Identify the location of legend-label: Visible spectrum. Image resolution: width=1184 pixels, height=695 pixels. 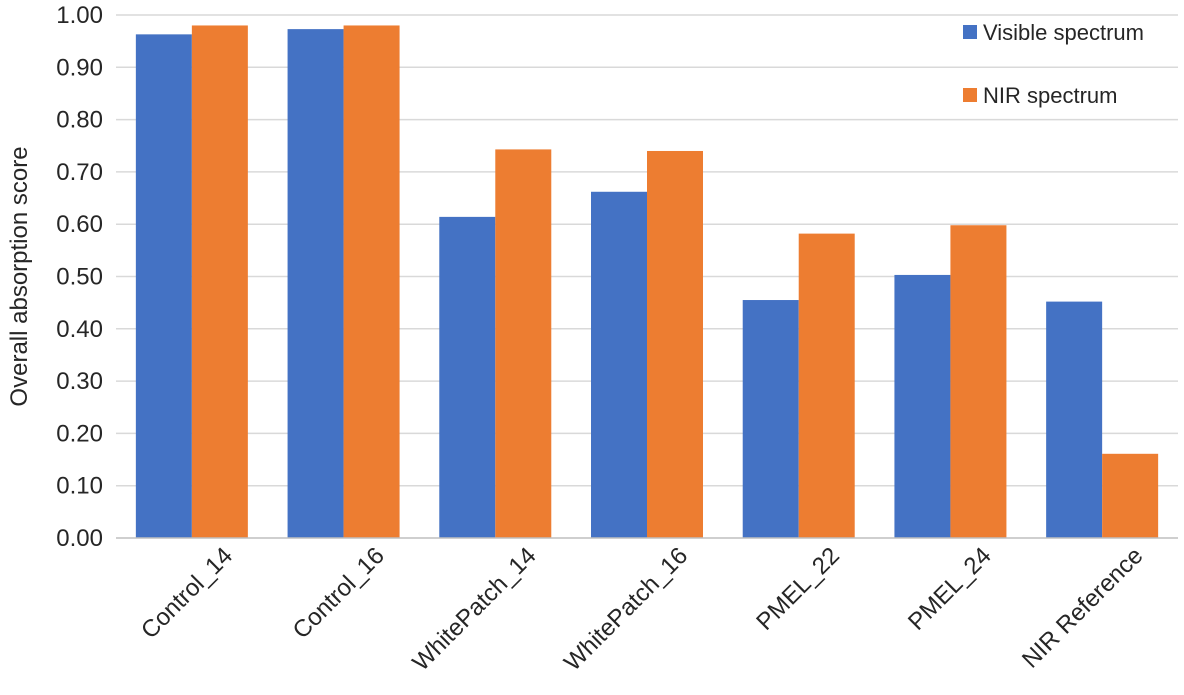
(1063, 32).